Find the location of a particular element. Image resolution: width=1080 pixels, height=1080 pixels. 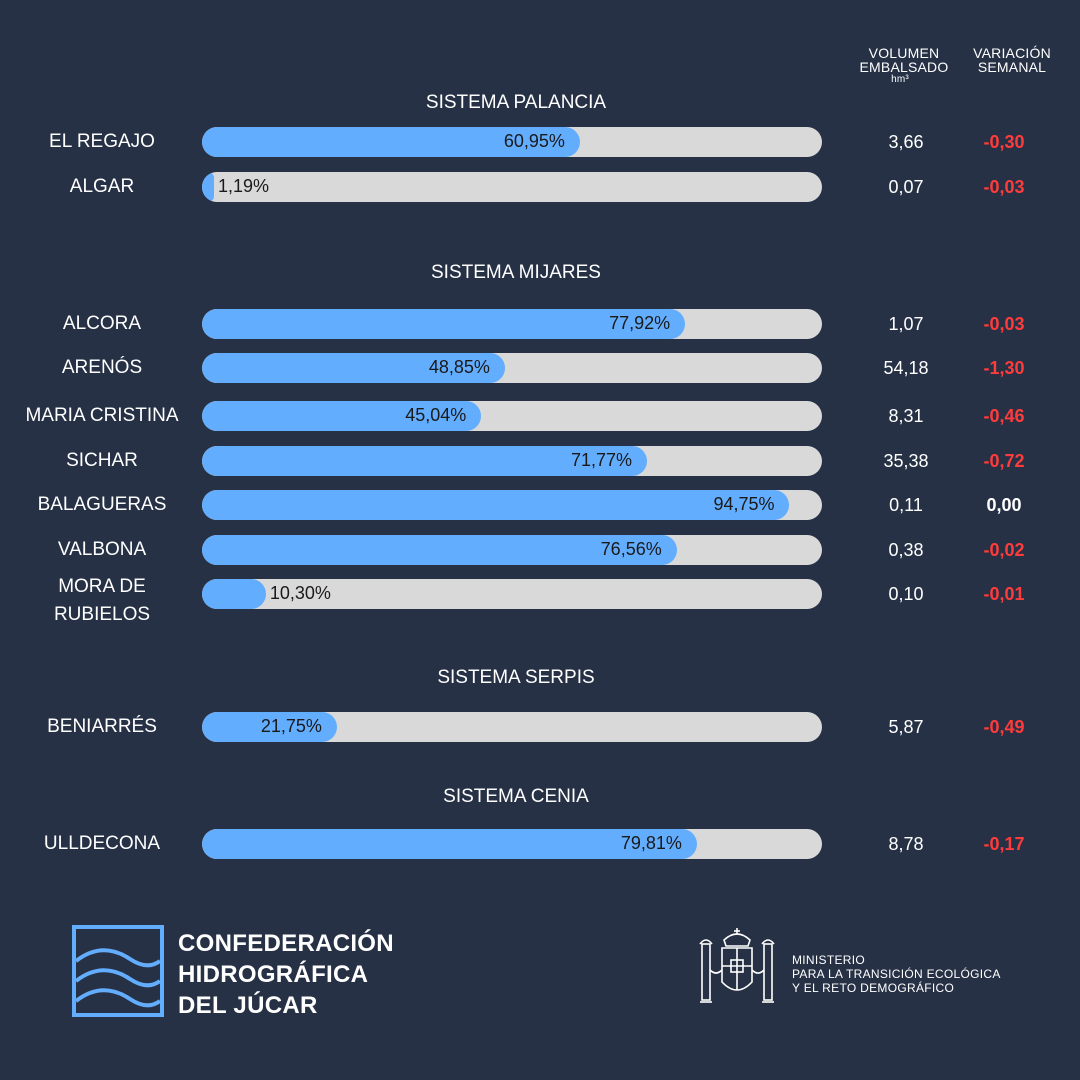

volume-value: 0,38 is located at coordinates (906, 550).